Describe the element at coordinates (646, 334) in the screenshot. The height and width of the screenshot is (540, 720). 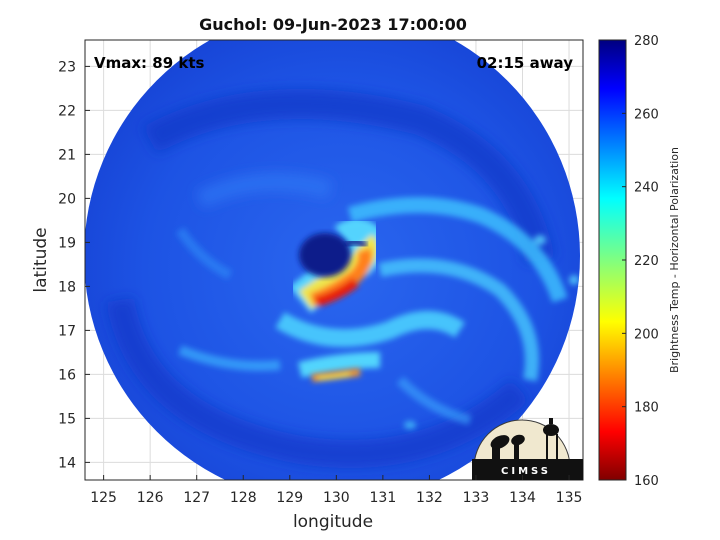
I see `colorbar-tick-label: 200` at that location.